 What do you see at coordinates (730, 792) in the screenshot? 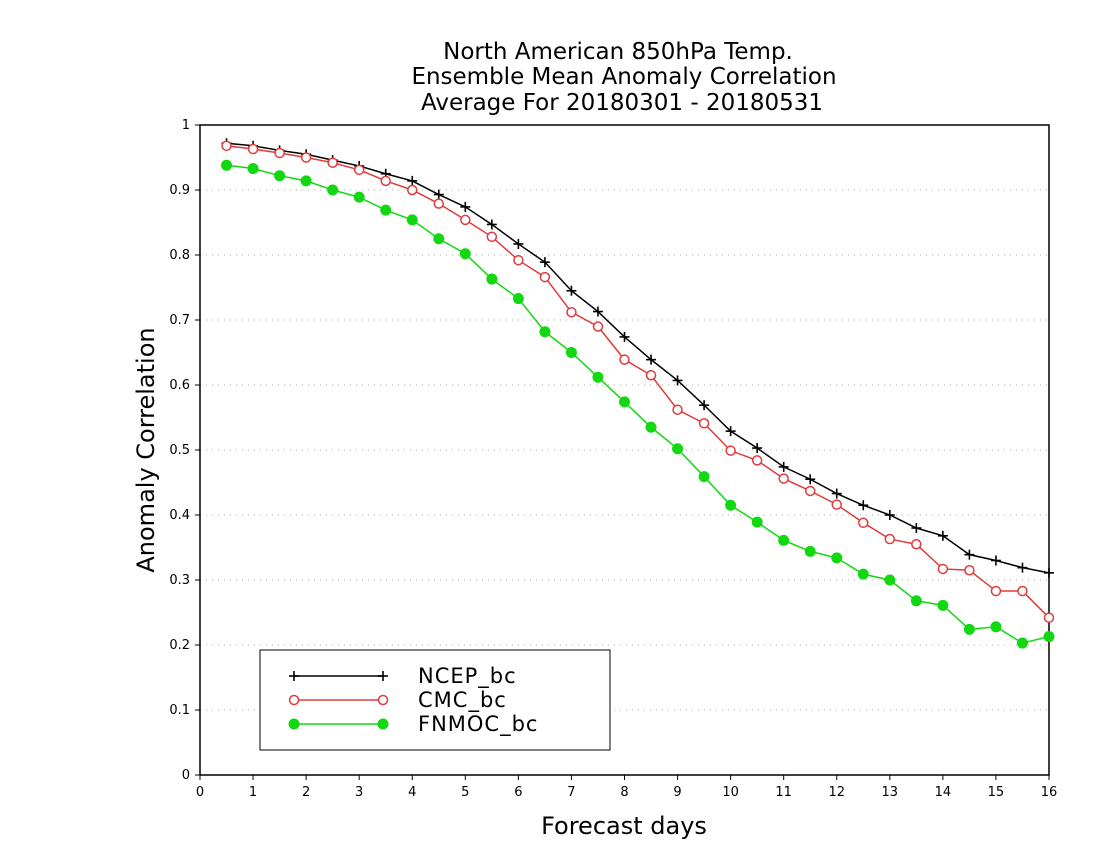
I see `x-tick-label: 10` at bounding box center [730, 792].